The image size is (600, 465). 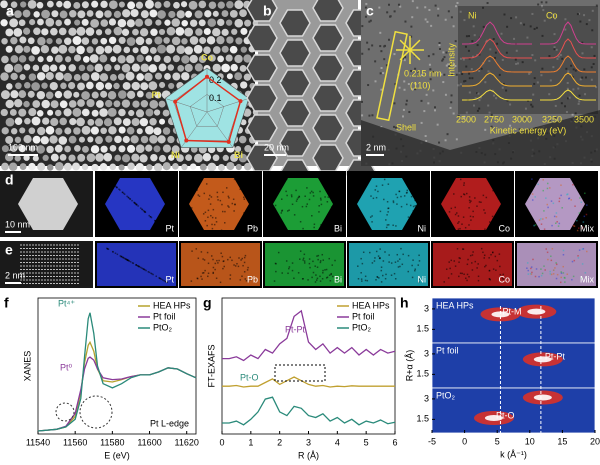 What do you see at coordinates (328, 158) in the screenshot?
I see `hexagon-particle` at bounding box center [328, 158].